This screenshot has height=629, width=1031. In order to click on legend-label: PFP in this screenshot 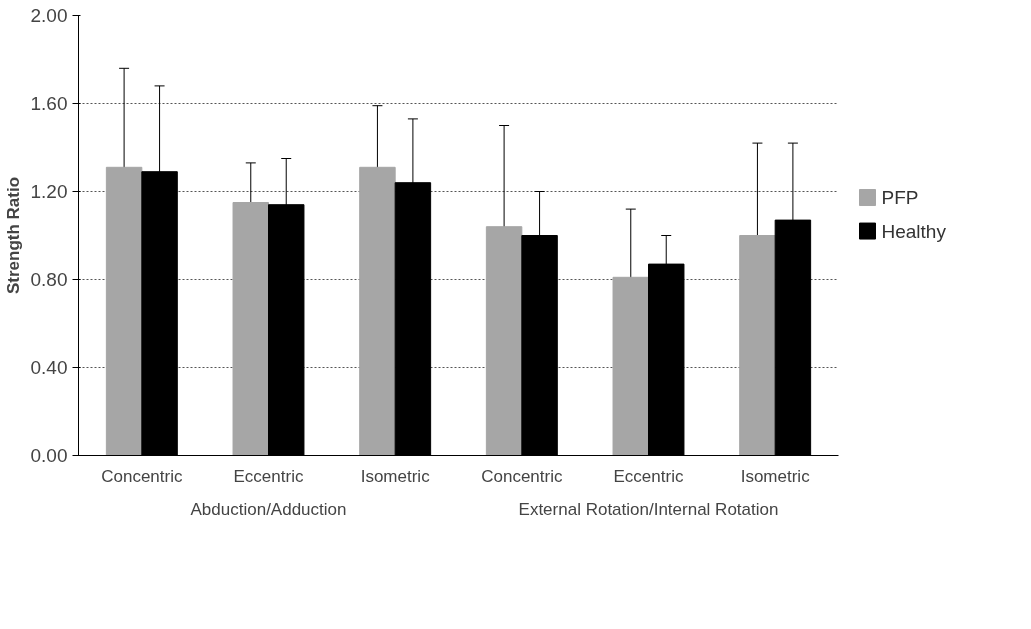, I will do `click(900, 198)`.